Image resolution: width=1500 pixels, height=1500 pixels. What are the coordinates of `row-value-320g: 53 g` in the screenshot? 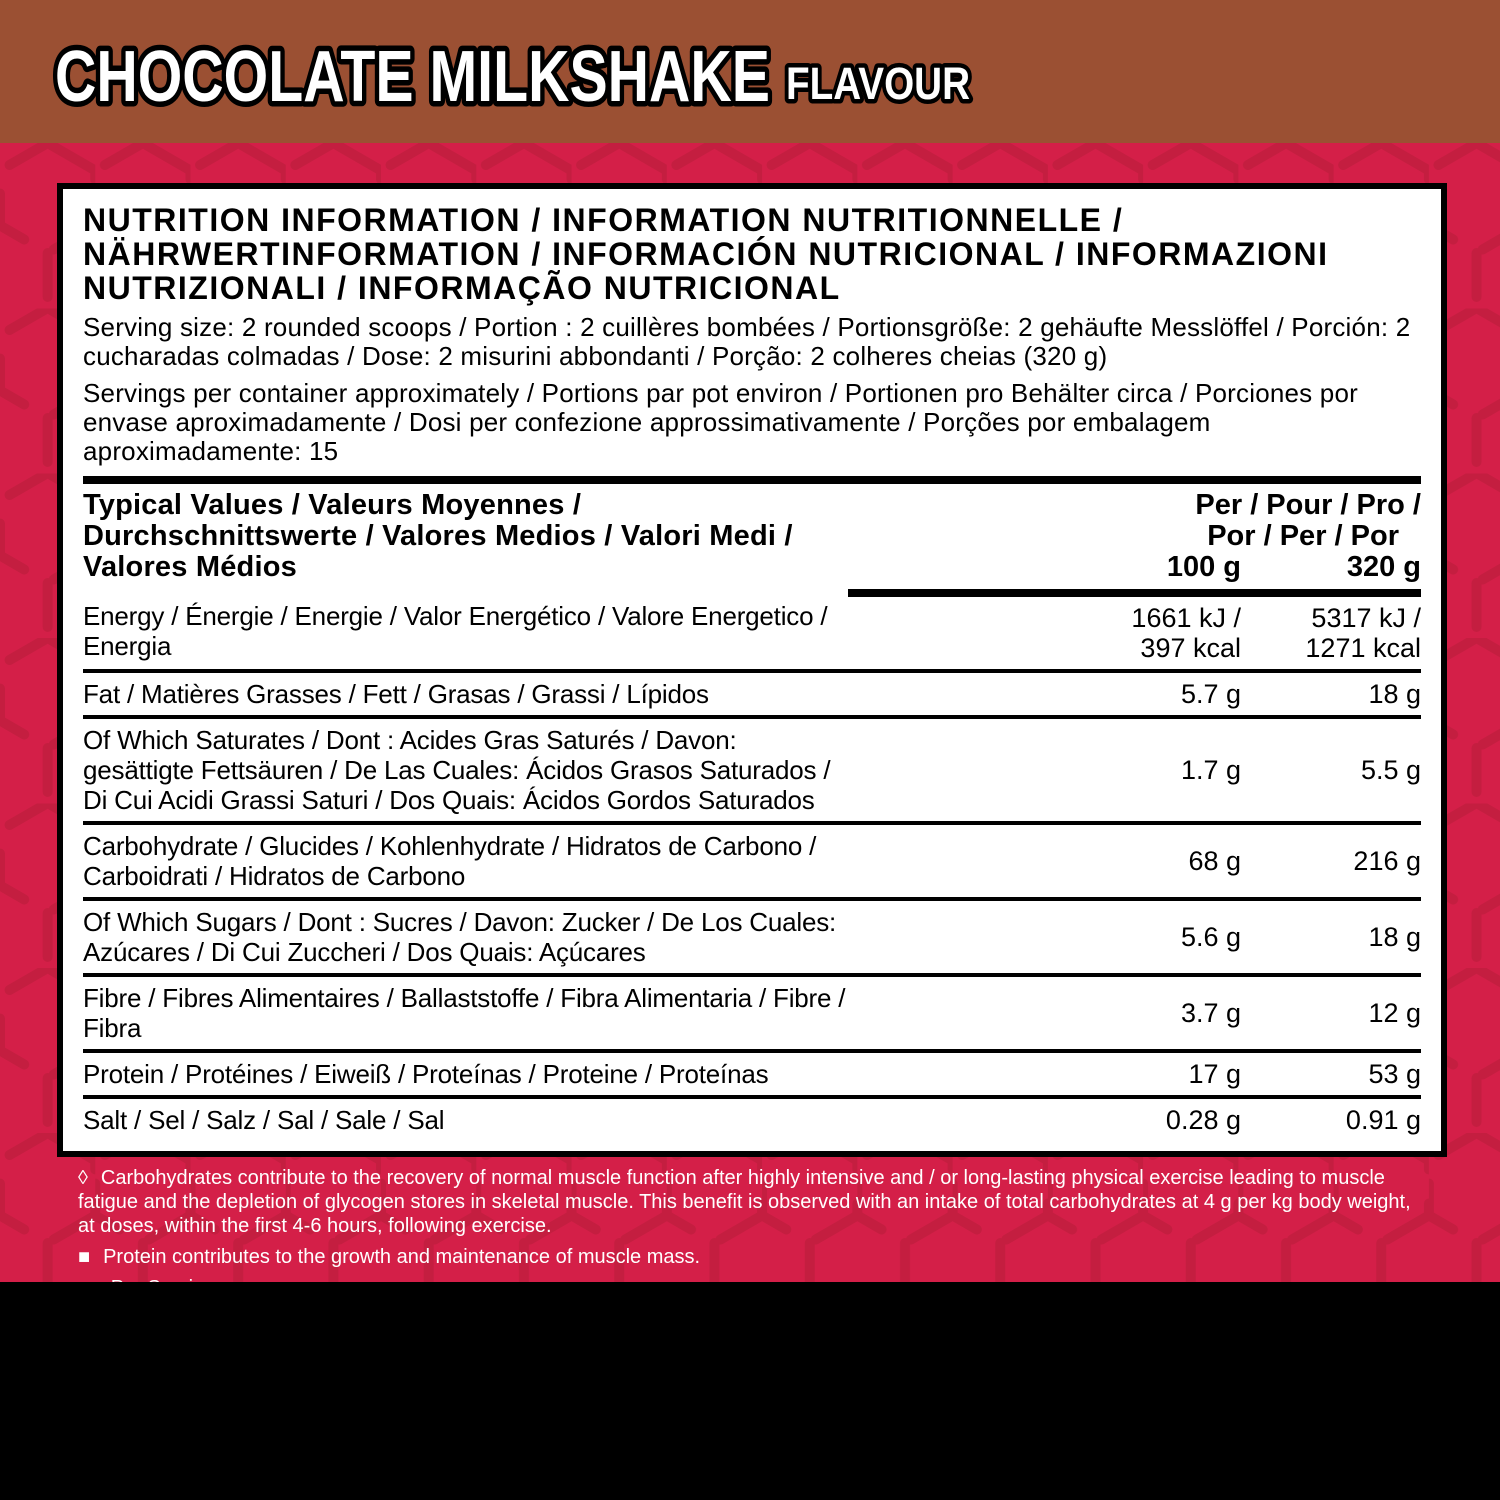 It's located at (1394, 1074).